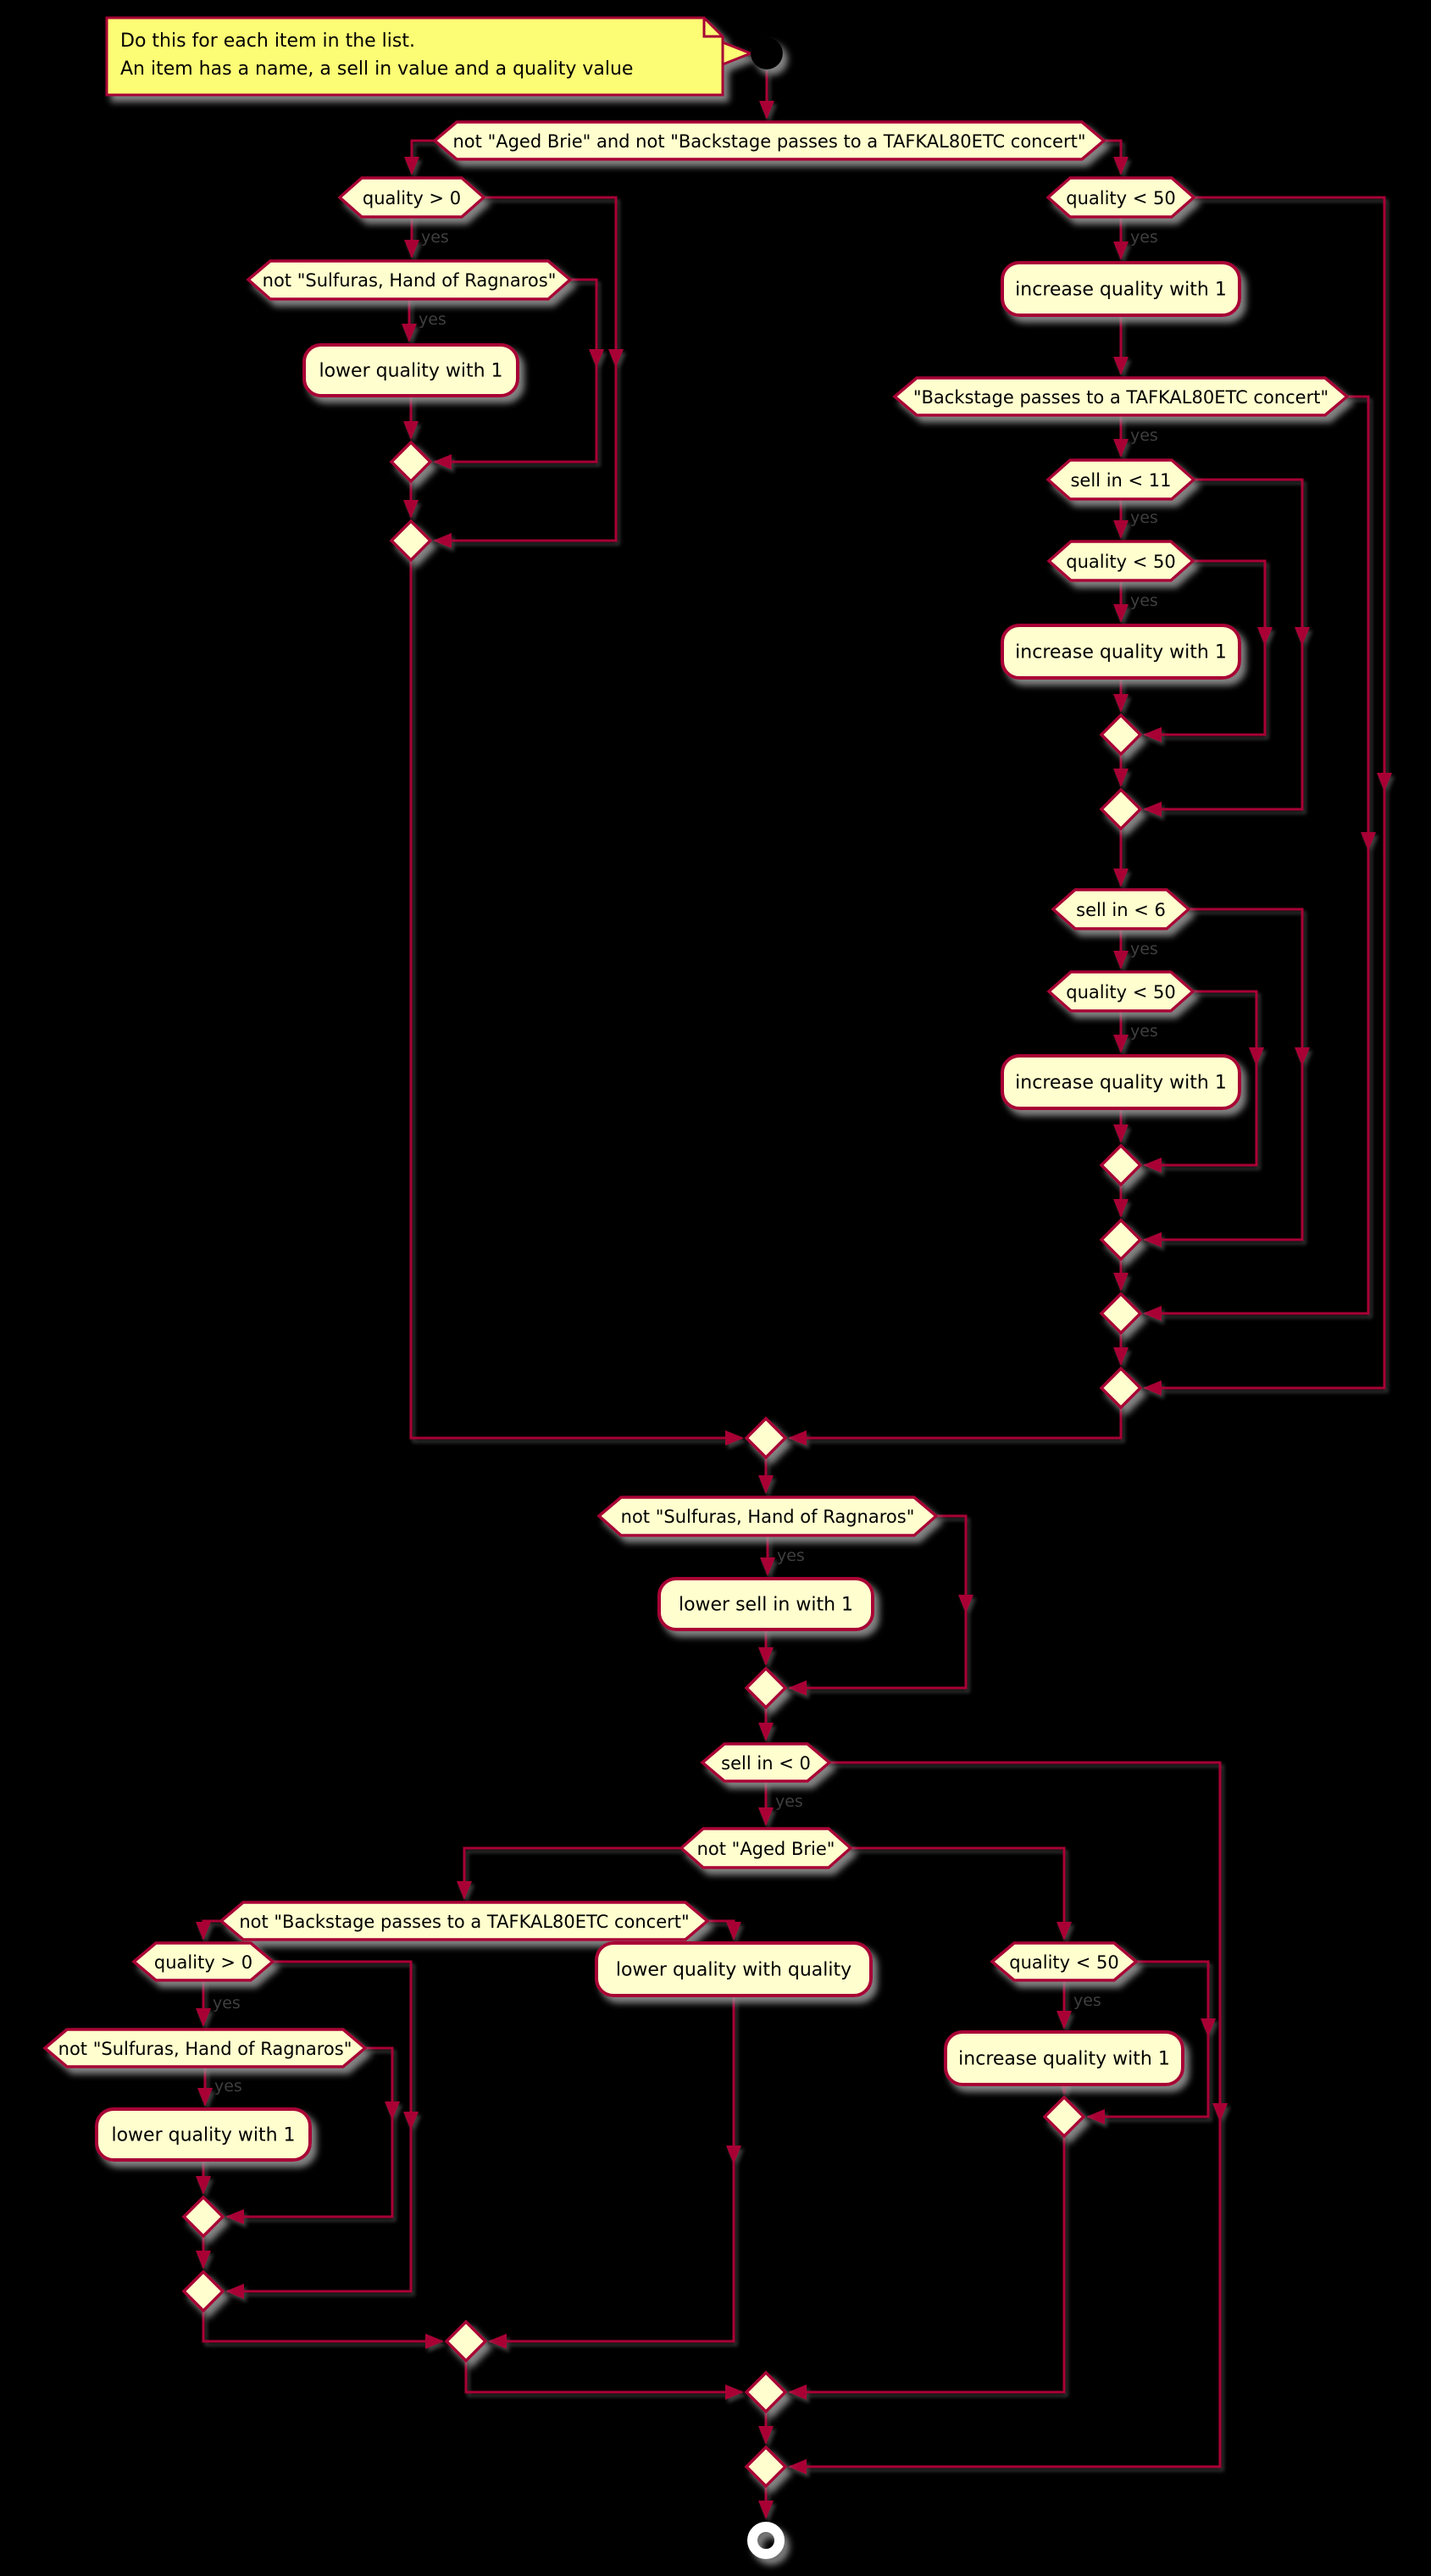 Image resolution: width=1431 pixels, height=2576 pixels. Describe the element at coordinates (1121, 480) in the screenshot. I see `decision-label: sell in < 11` at that location.